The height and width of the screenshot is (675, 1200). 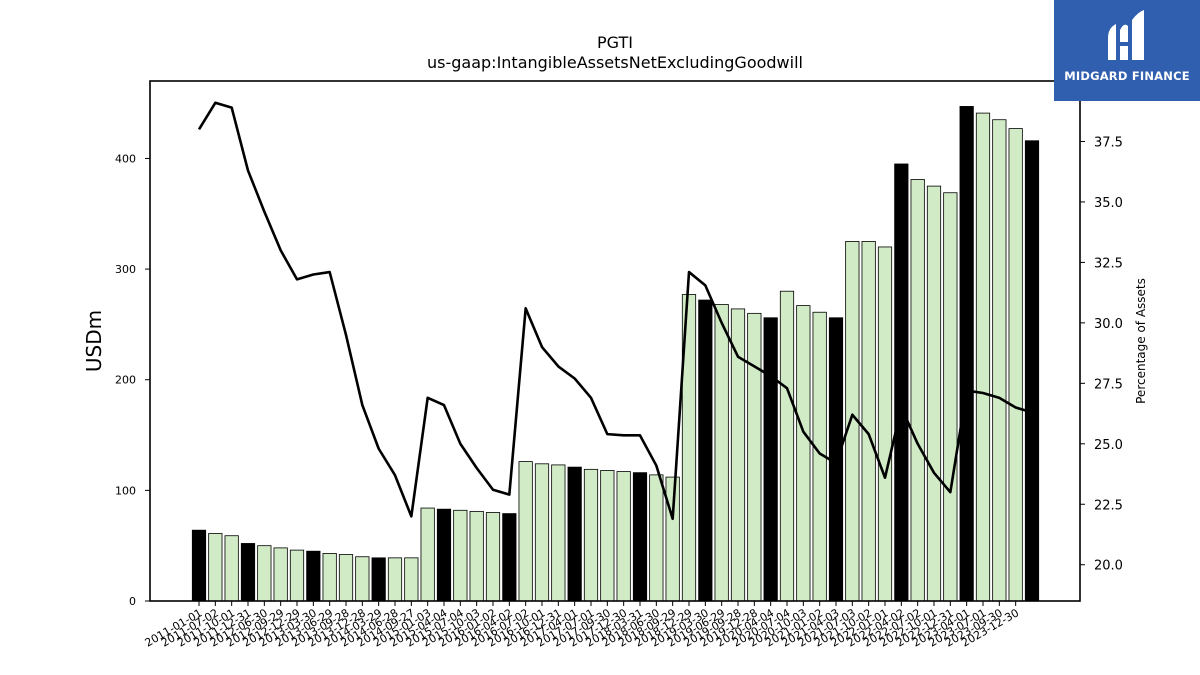 I want to click on y2-tick-label: 27.5, so click(x=1108, y=384).